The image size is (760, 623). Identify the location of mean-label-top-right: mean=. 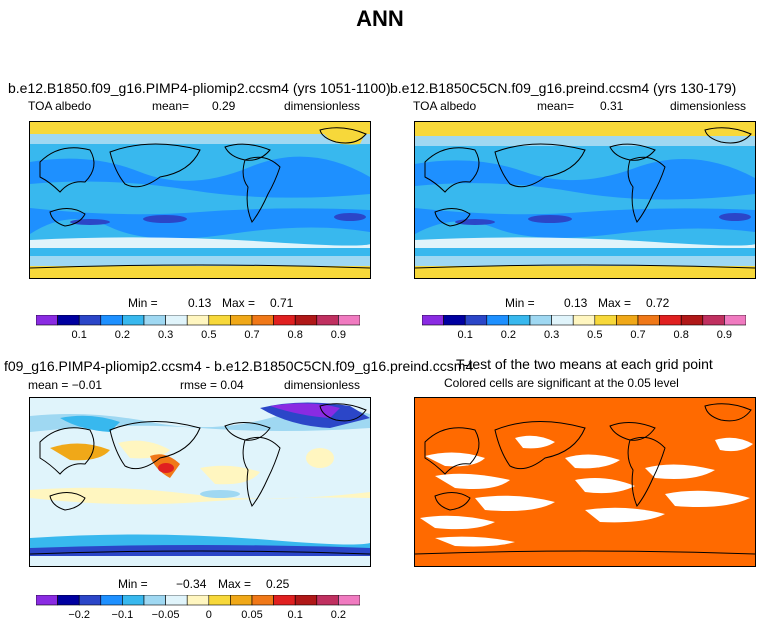
(556, 106).